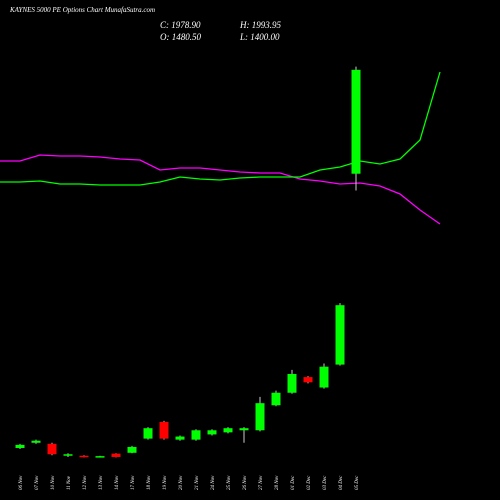 Image resolution: width=500 pixels, height=500 pixels. Describe the element at coordinates (245, 482) in the screenshot. I see `x-tick-label: 26 Nov` at that location.